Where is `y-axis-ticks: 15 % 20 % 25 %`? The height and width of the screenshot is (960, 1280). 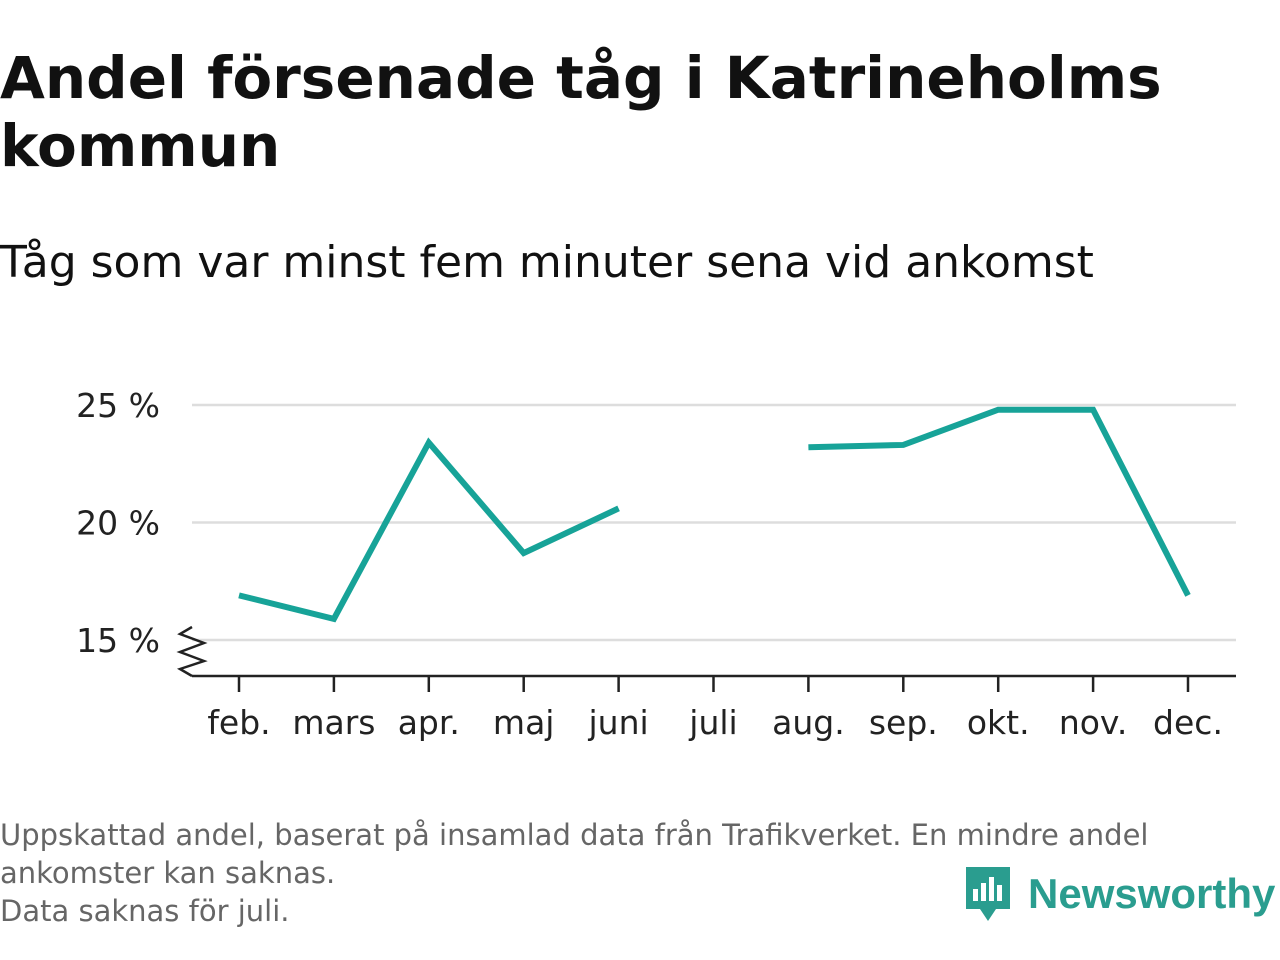
y-axis-ticks: 15 % 20 % 25 % is located at coordinates (118, 523).